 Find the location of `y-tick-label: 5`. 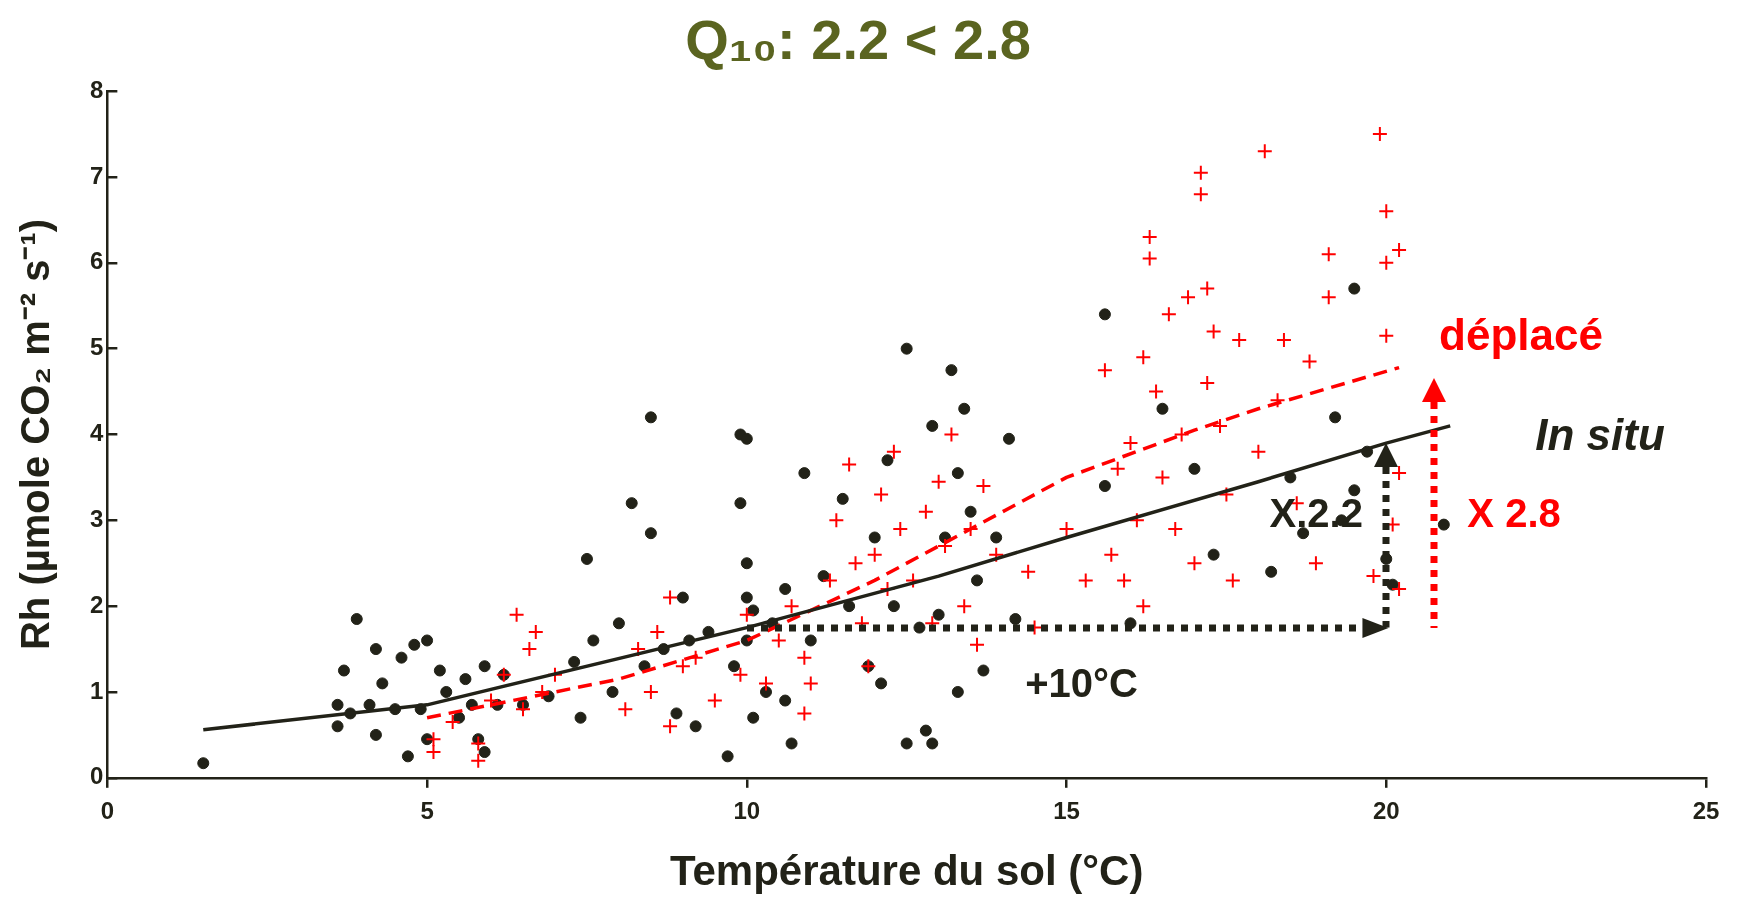

y-tick-label: 5 is located at coordinates (96, 347).